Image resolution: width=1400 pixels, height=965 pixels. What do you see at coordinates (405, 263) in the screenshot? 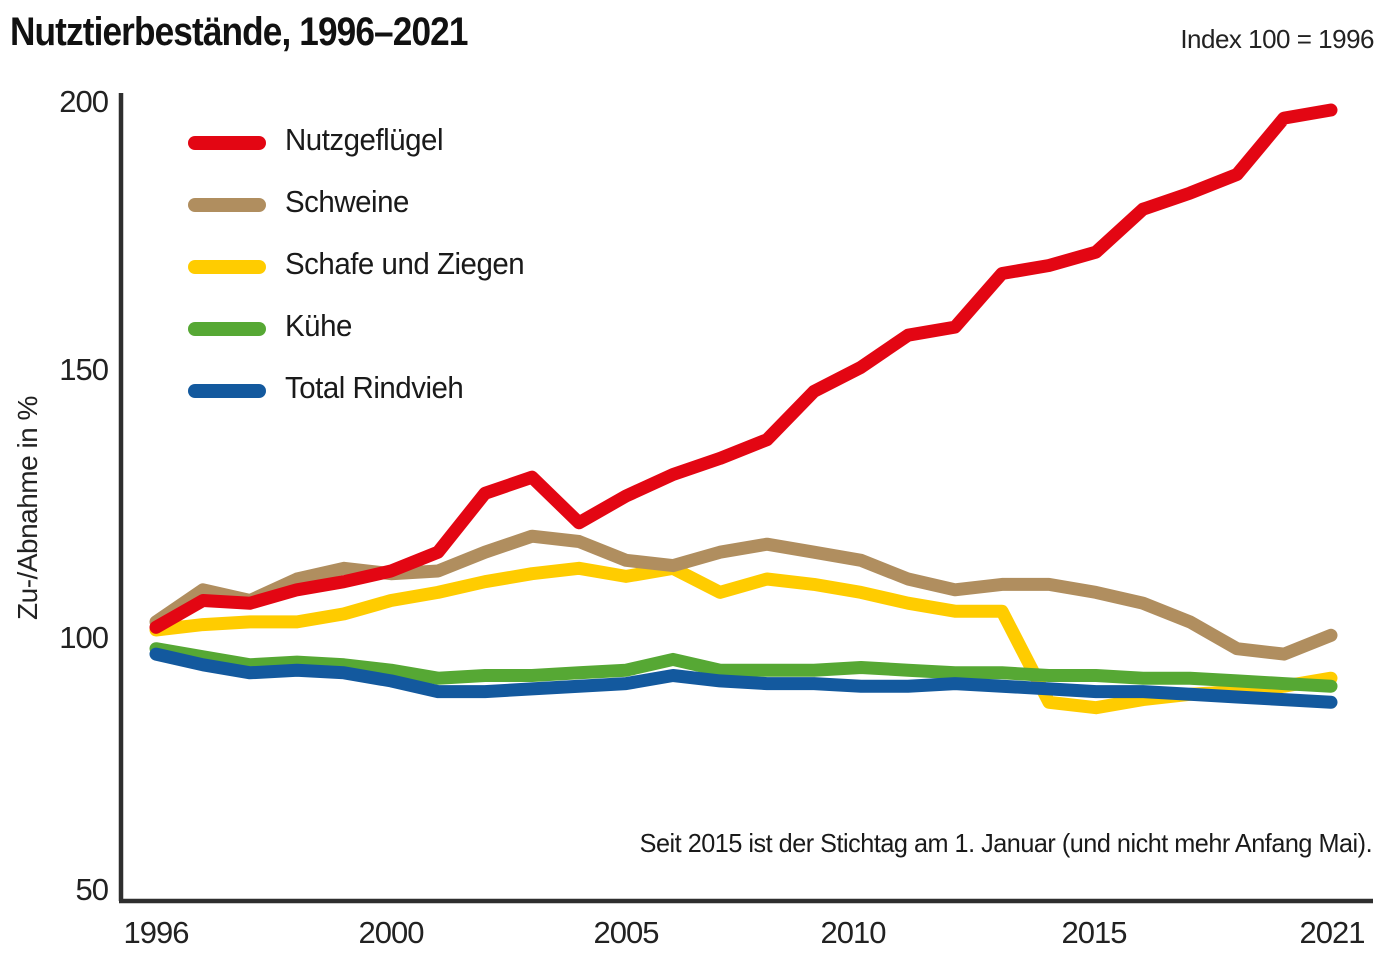
I see `legend-label-schafe-ziegen: Schafe und Ziegen` at bounding box center [405, 263].